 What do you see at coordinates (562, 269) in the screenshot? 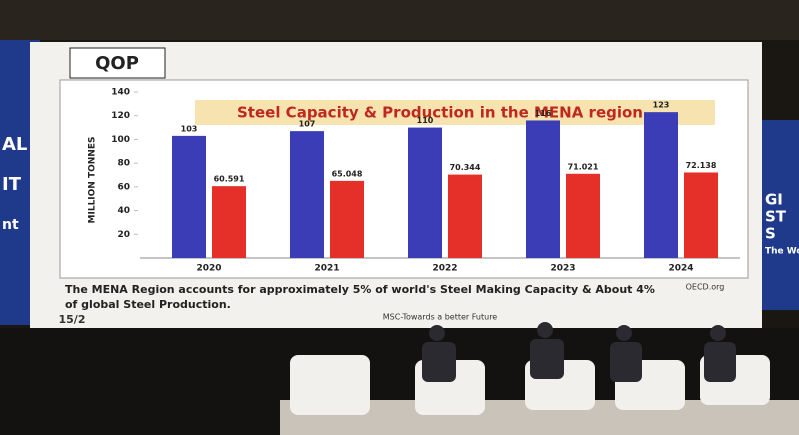
I see `x-tick-label: 2023` at bounding box center [562, 269].